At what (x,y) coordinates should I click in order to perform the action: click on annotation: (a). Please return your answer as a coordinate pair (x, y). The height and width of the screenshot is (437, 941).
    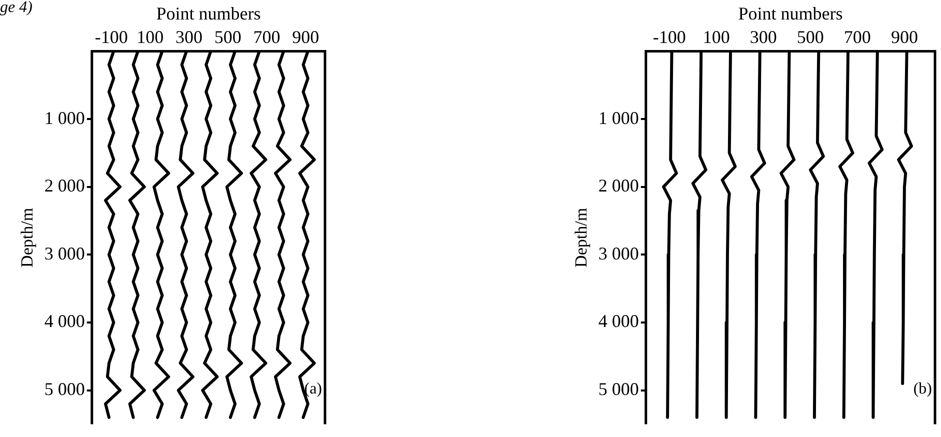
    Looking at the image, I should click on (313, 389).